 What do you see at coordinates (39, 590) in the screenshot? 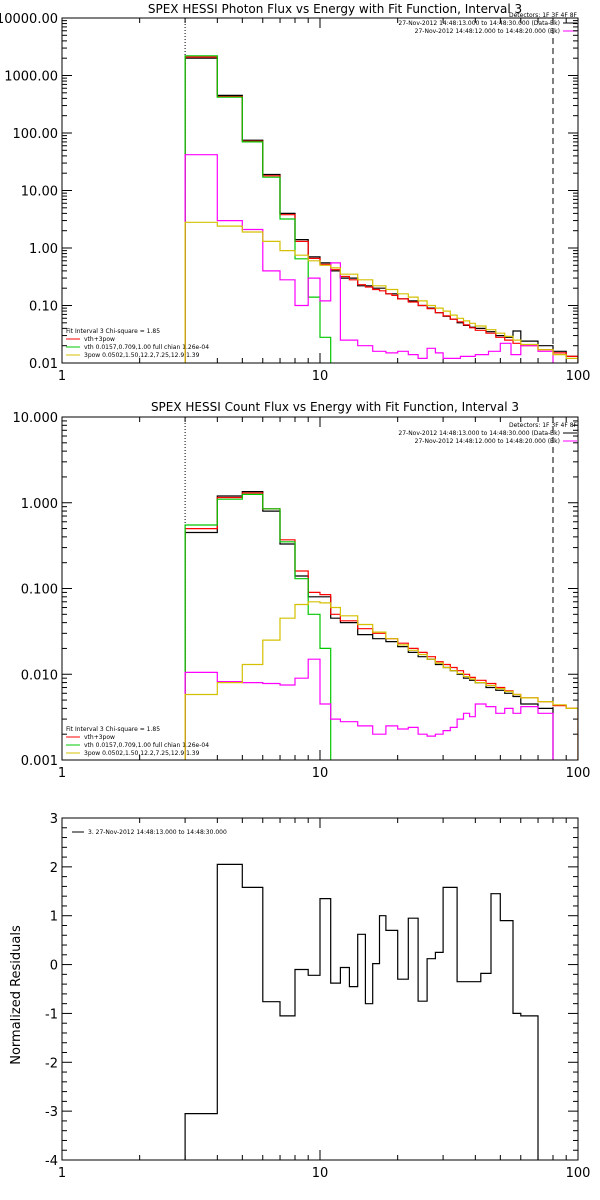
I see `y-tick-label: 0.100` at bounding box center [39, 590].